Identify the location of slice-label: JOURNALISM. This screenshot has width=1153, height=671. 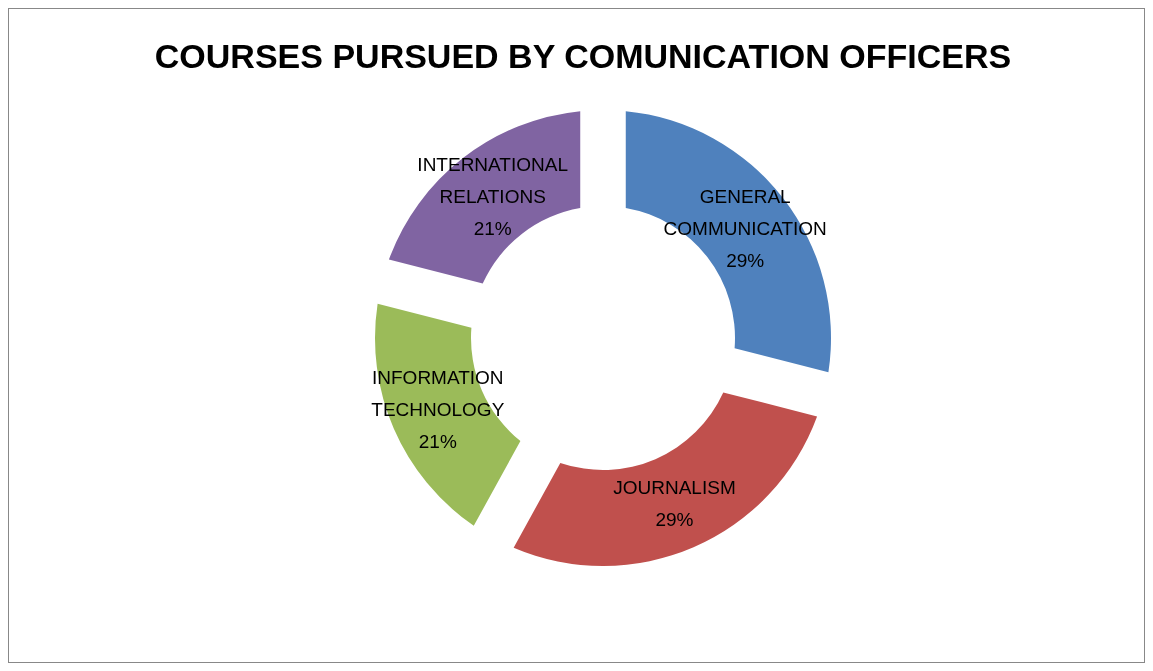
(674, 488).